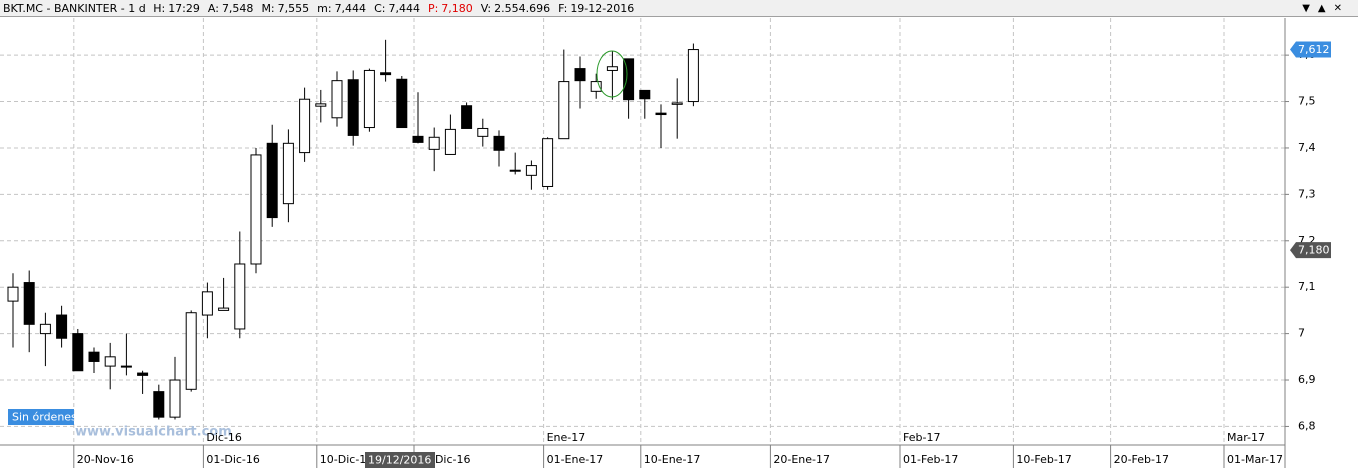 The image size is (1358, 468). I want to click on month-label: Dic-16, so click(224, 437).